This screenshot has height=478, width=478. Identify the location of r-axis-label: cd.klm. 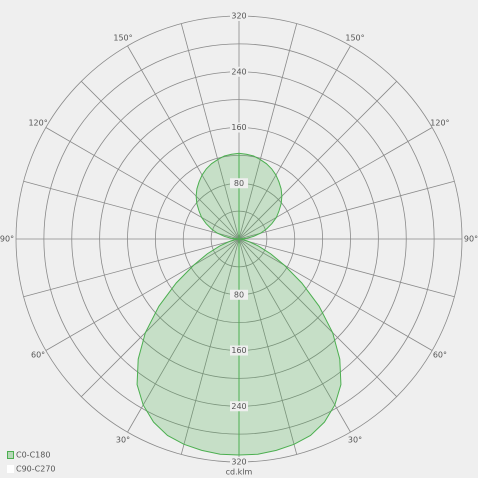
(239, 472).